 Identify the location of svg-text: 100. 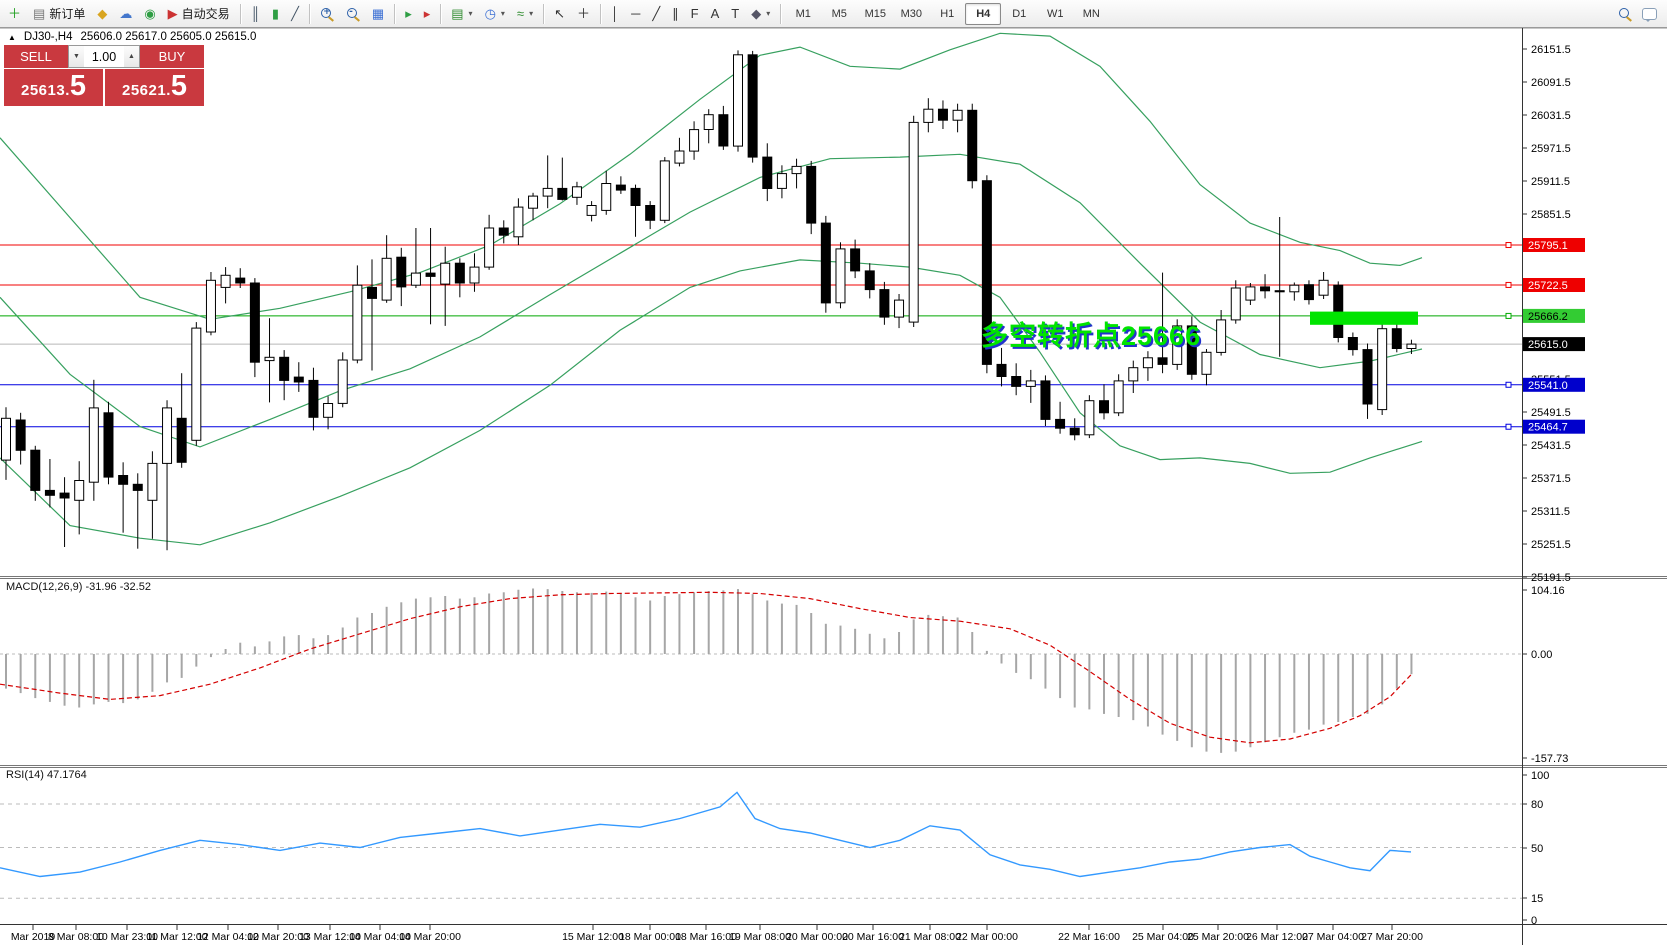
(1540, 776).